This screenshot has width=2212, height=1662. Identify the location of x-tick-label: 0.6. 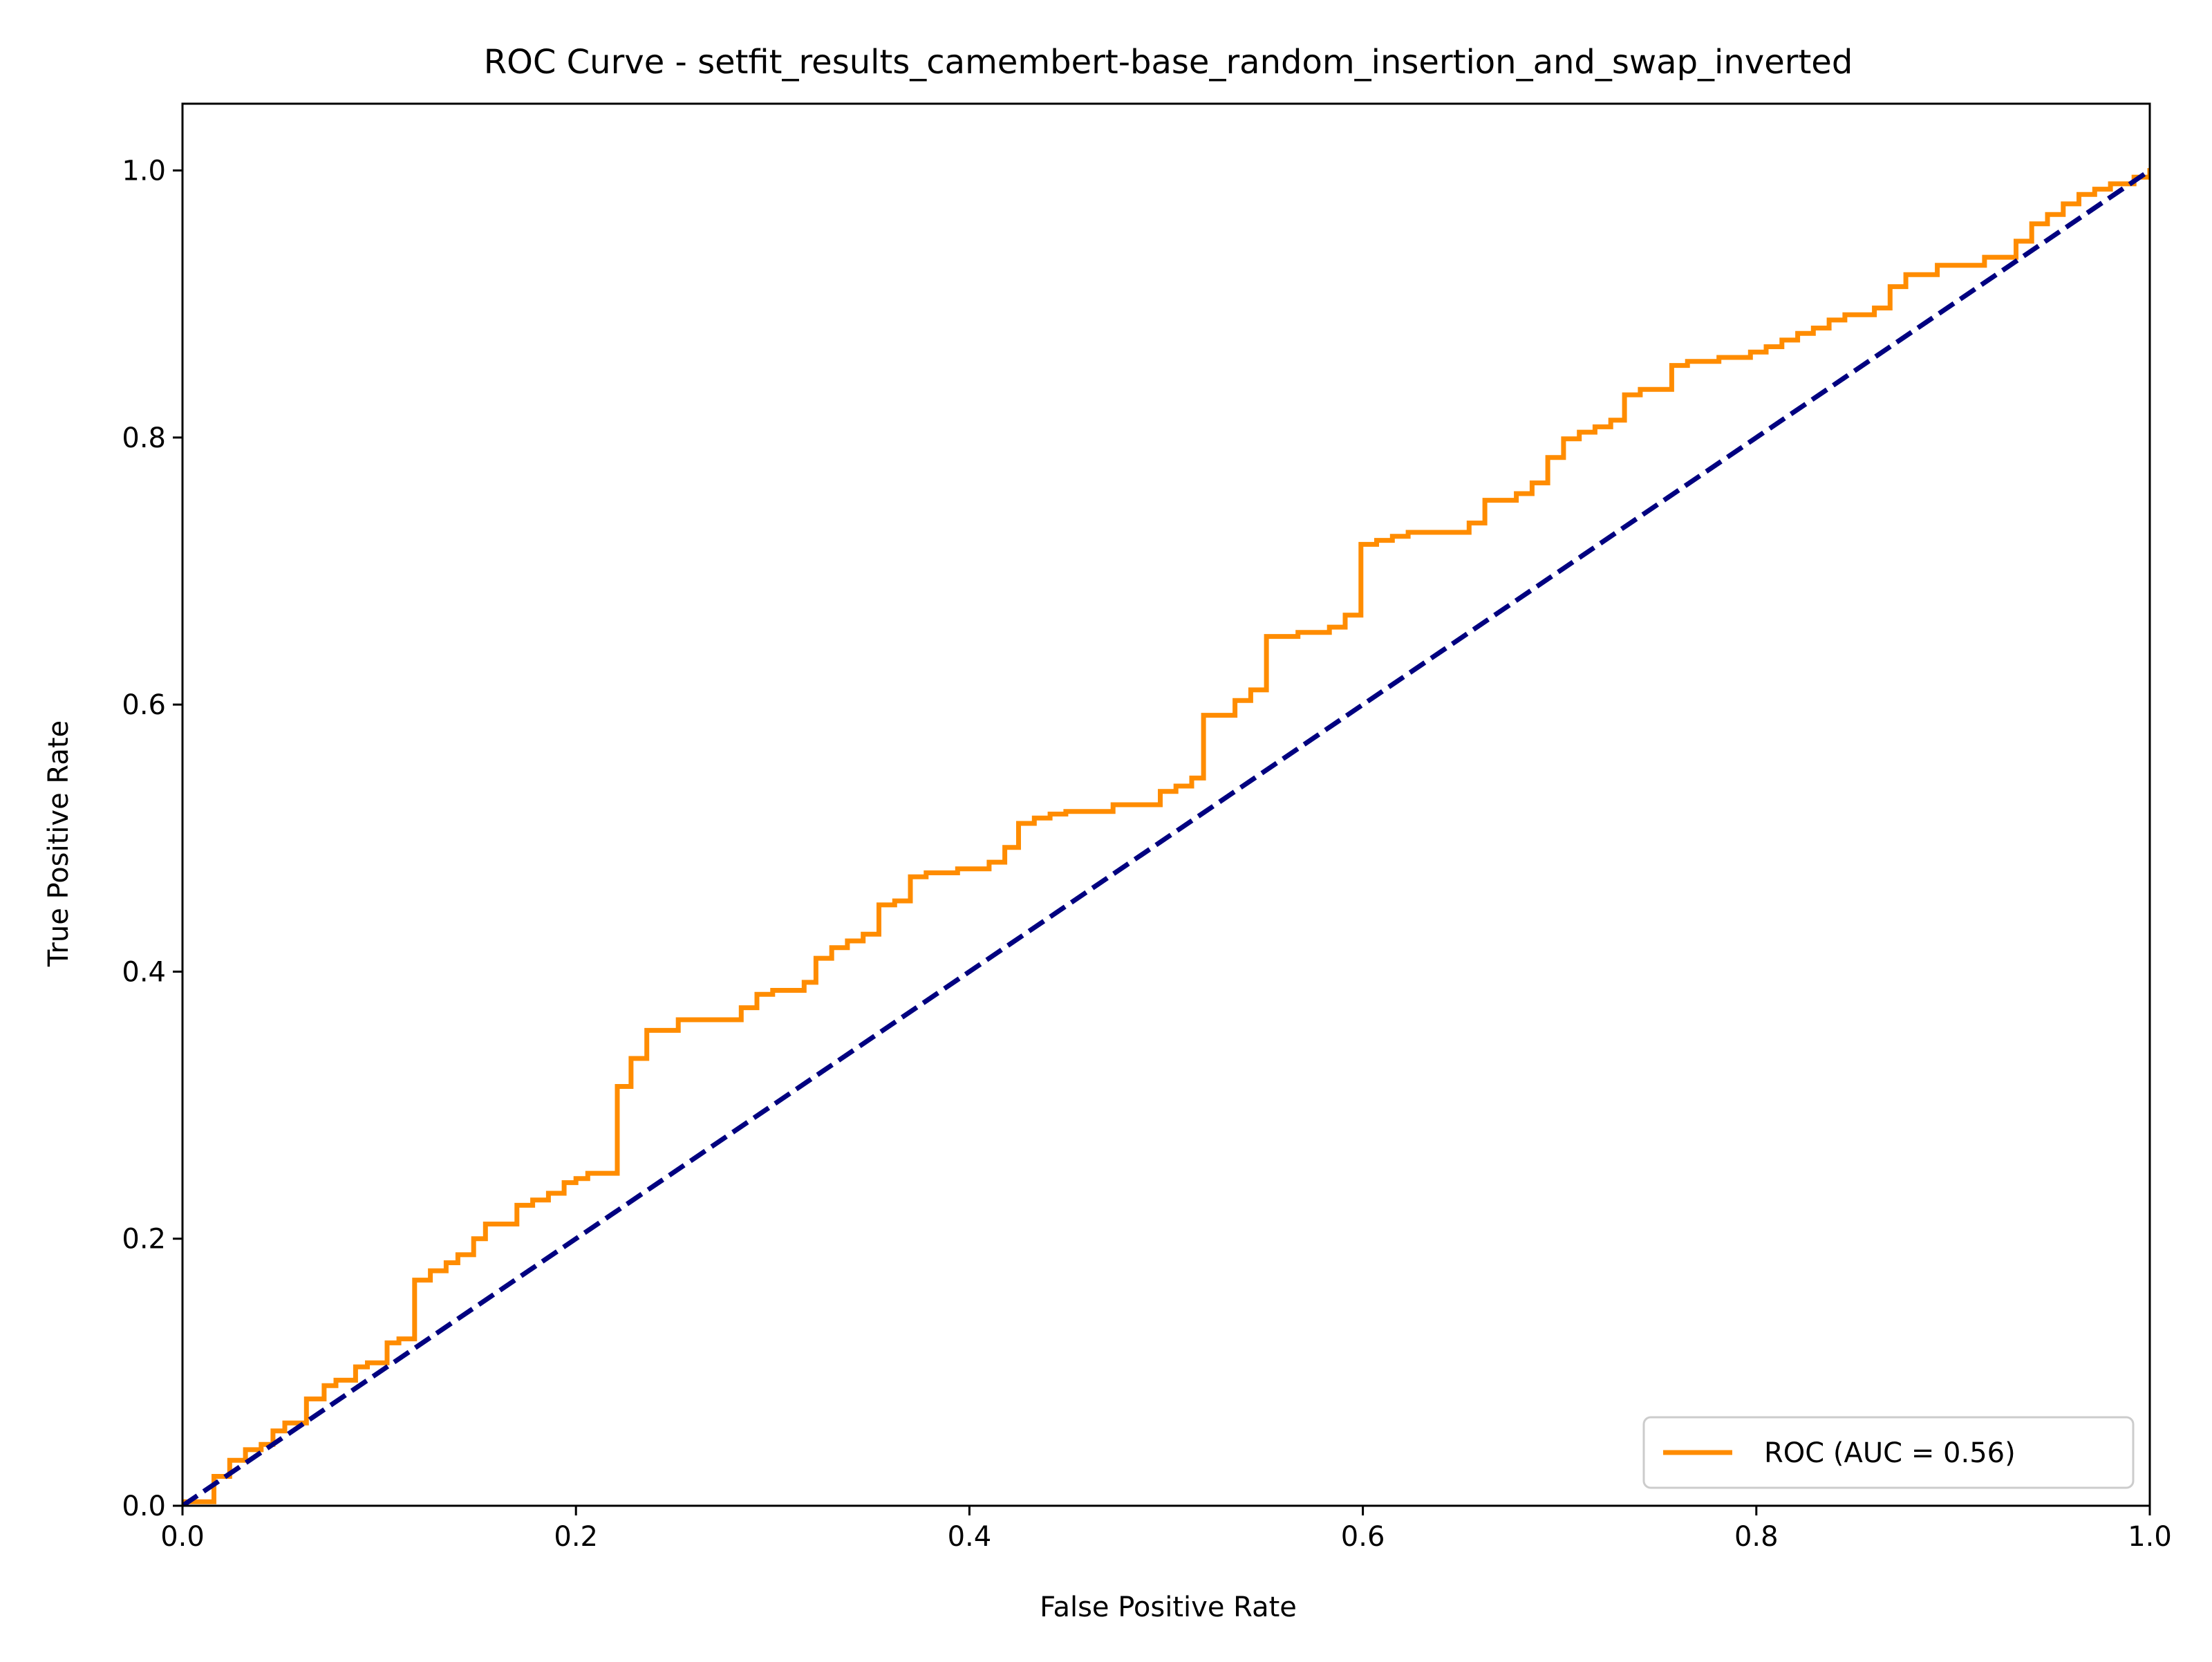
(1363, 1537).